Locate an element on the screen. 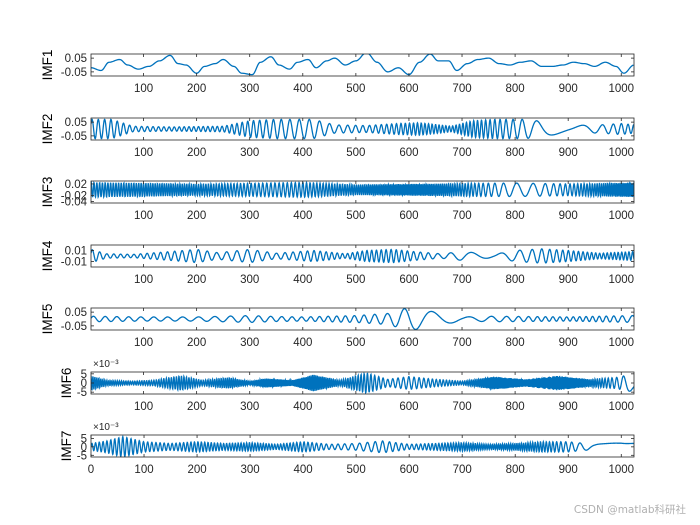 The width and height of the screenshot is (700, 525). series-line-imf4 is located at coordinates (362, 256).